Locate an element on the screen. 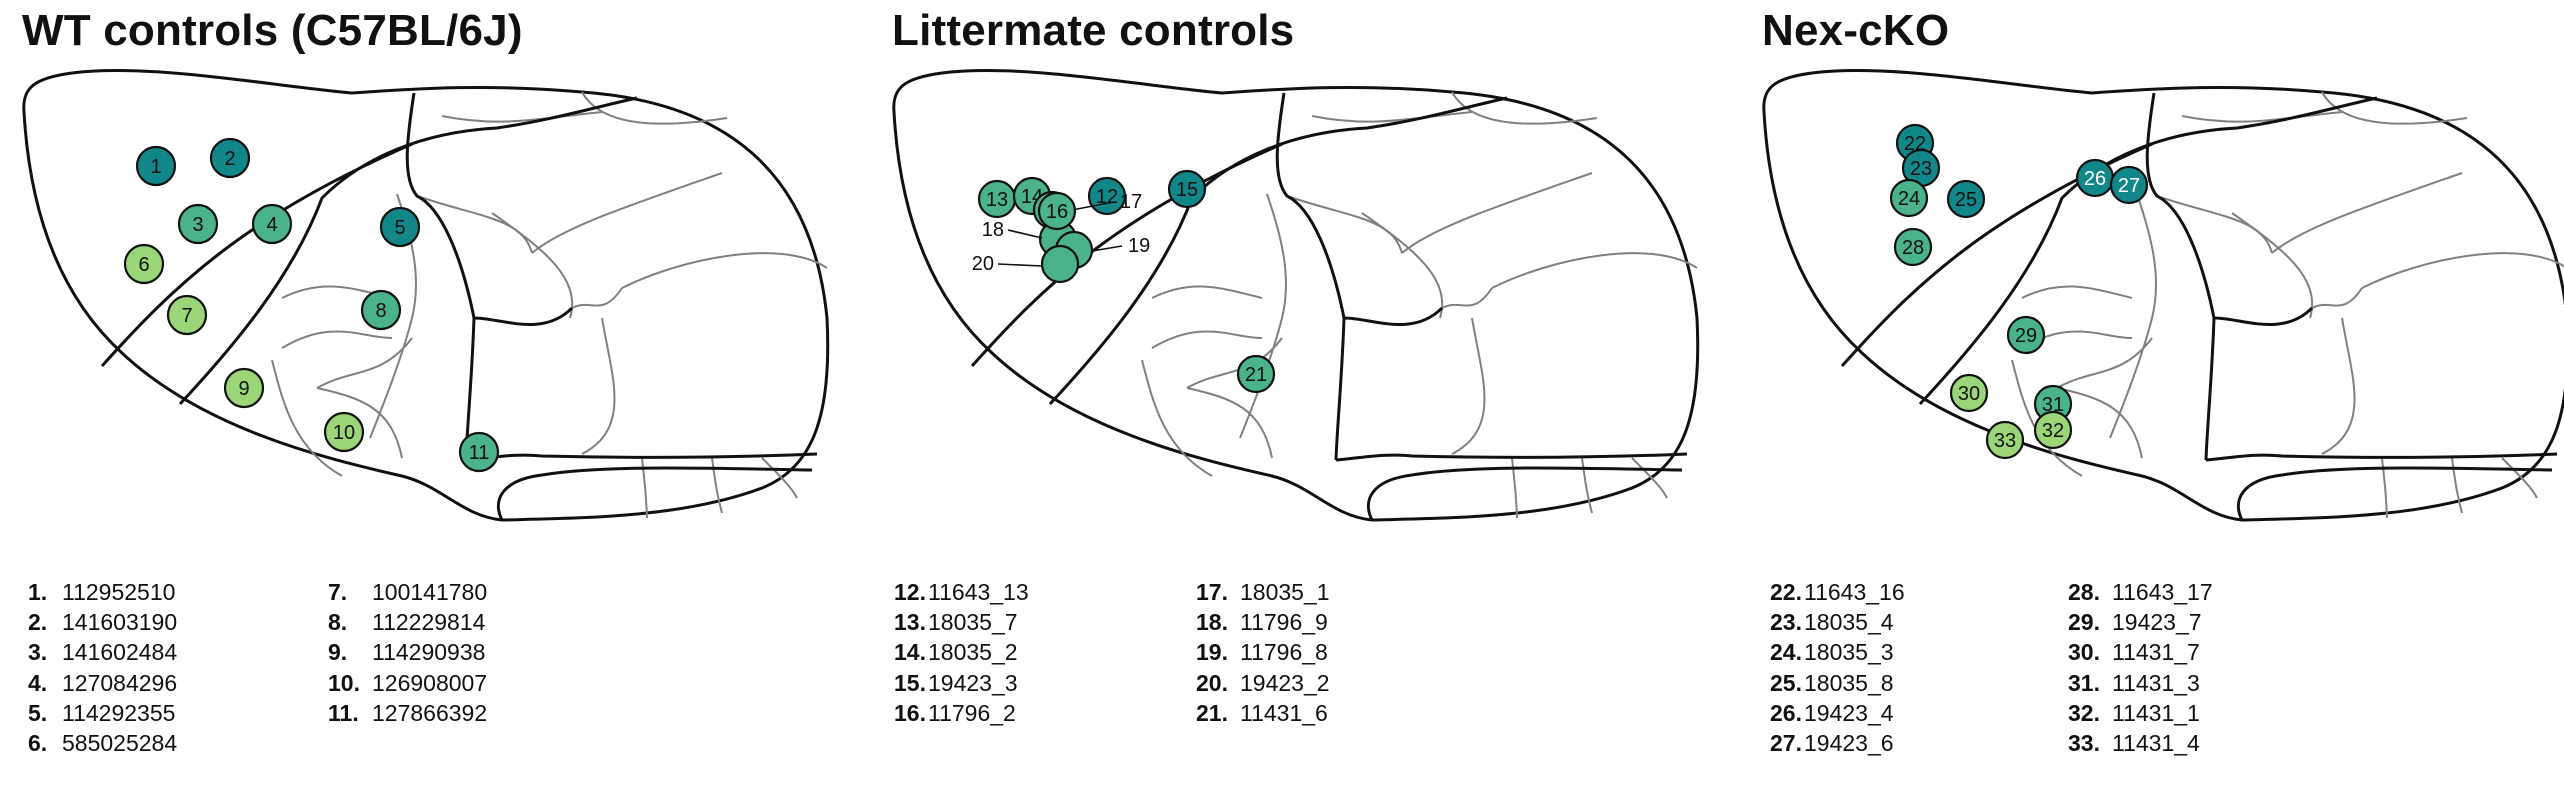  legend-item: 21. 11431_6 is located at coordinates (1263, 713).